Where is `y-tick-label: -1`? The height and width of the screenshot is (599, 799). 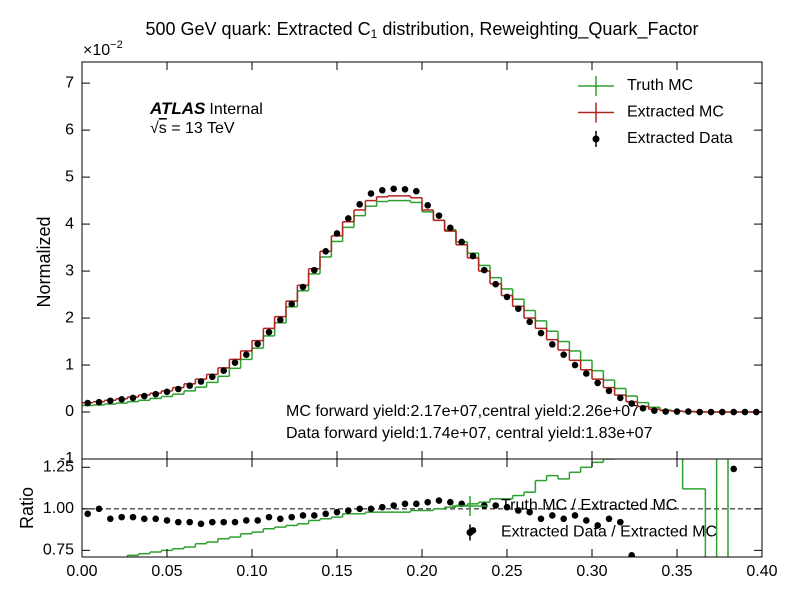
y-tick-label: -1 is located at coordinates (67, 458).